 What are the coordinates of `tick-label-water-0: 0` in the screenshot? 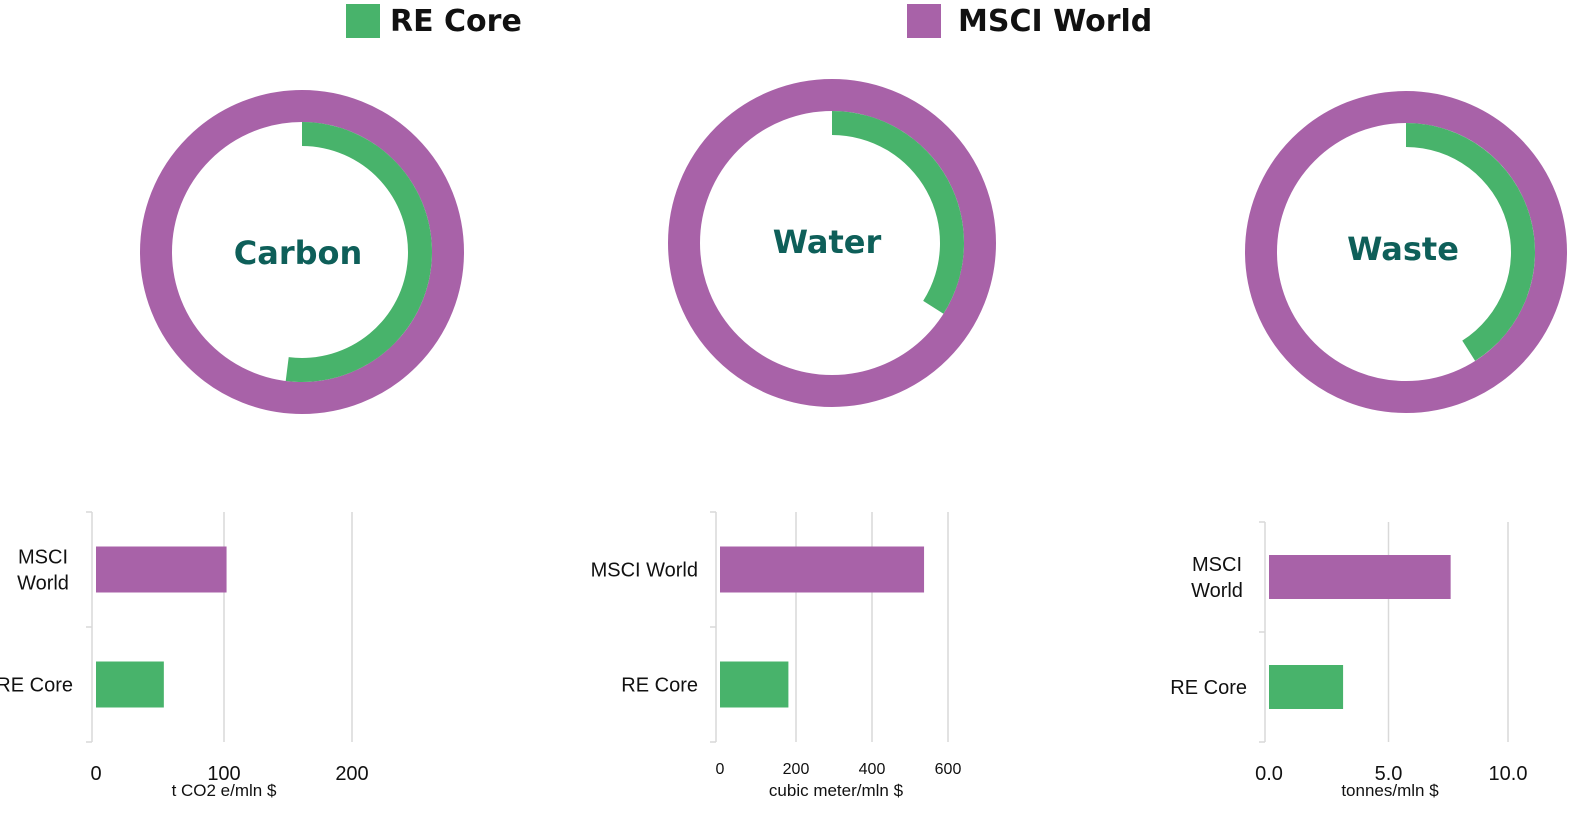 It's located at (720, 769).